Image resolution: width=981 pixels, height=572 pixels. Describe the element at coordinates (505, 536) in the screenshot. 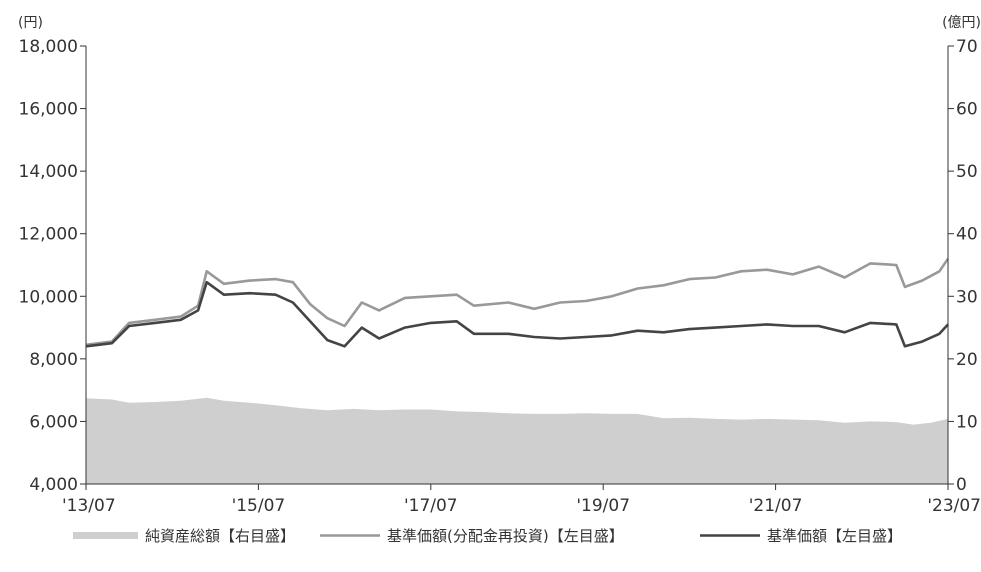

I see `legend-label-nav-reinvested: 基準価額(分配金再投資)【左目盛】` at that location.